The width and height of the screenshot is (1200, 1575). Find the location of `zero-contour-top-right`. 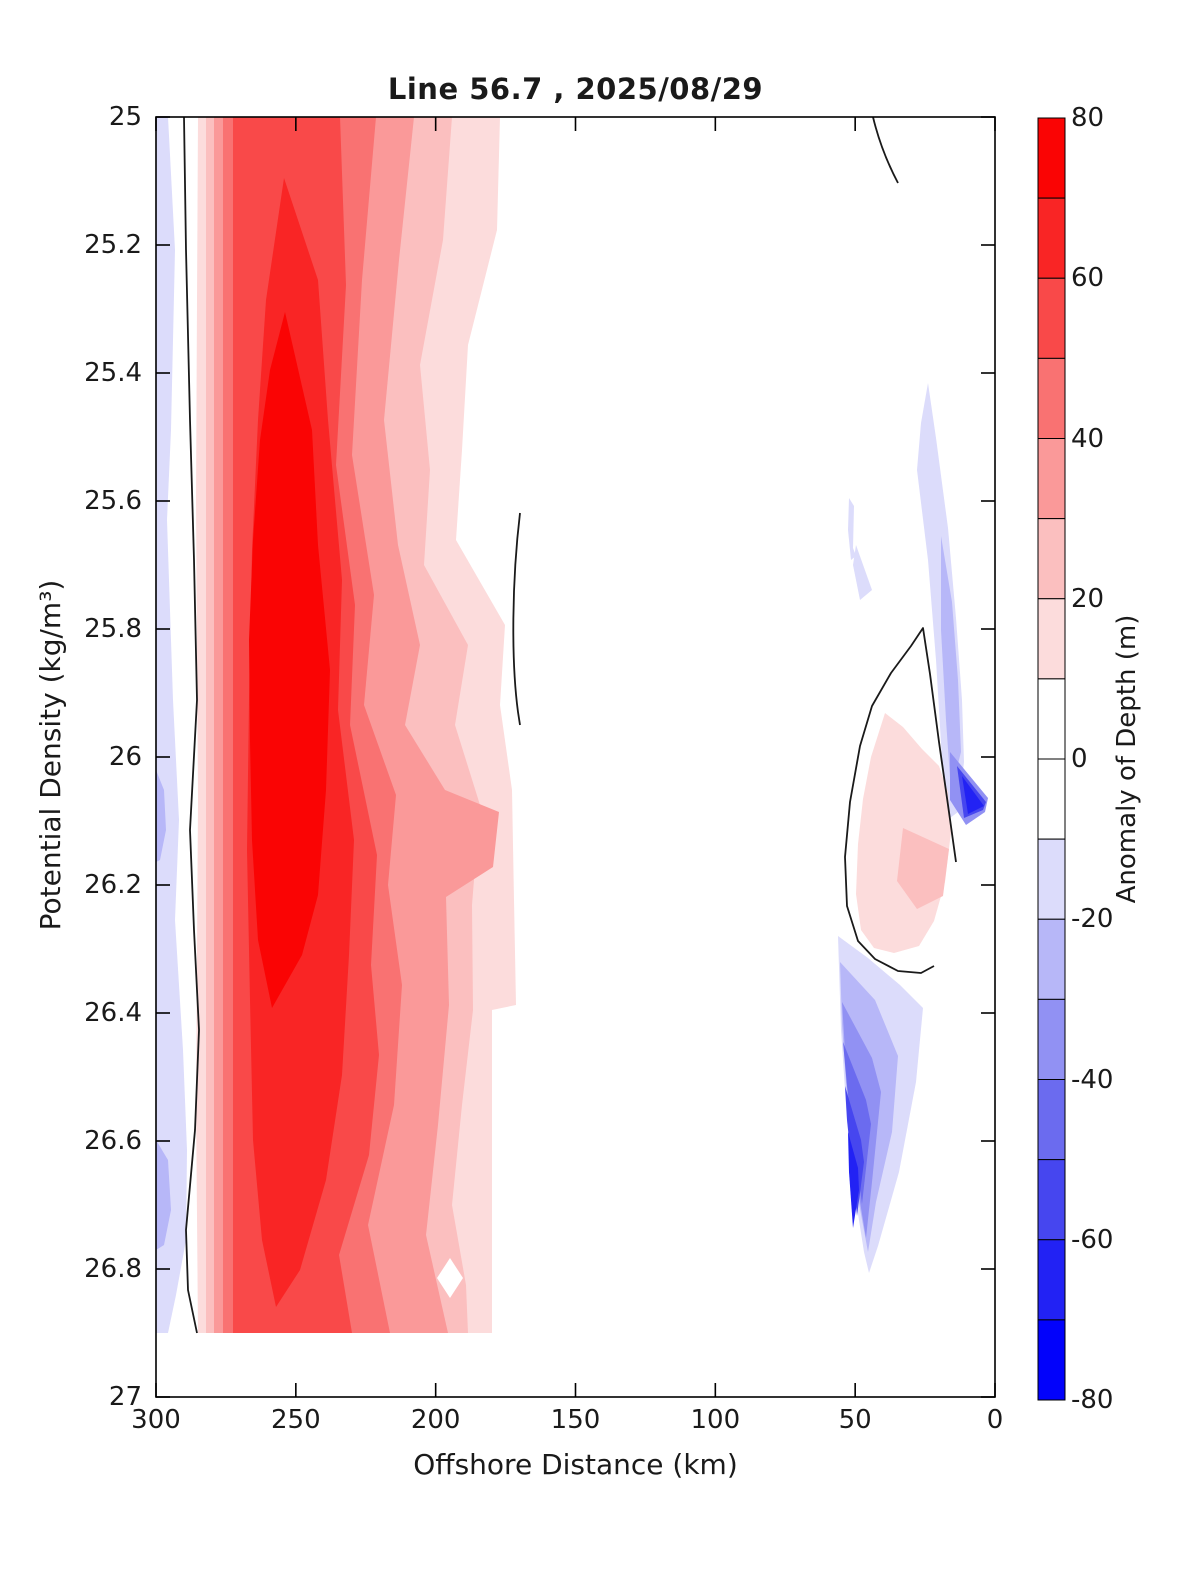

zero-contour-top-right is located at coordinates (885, 150).